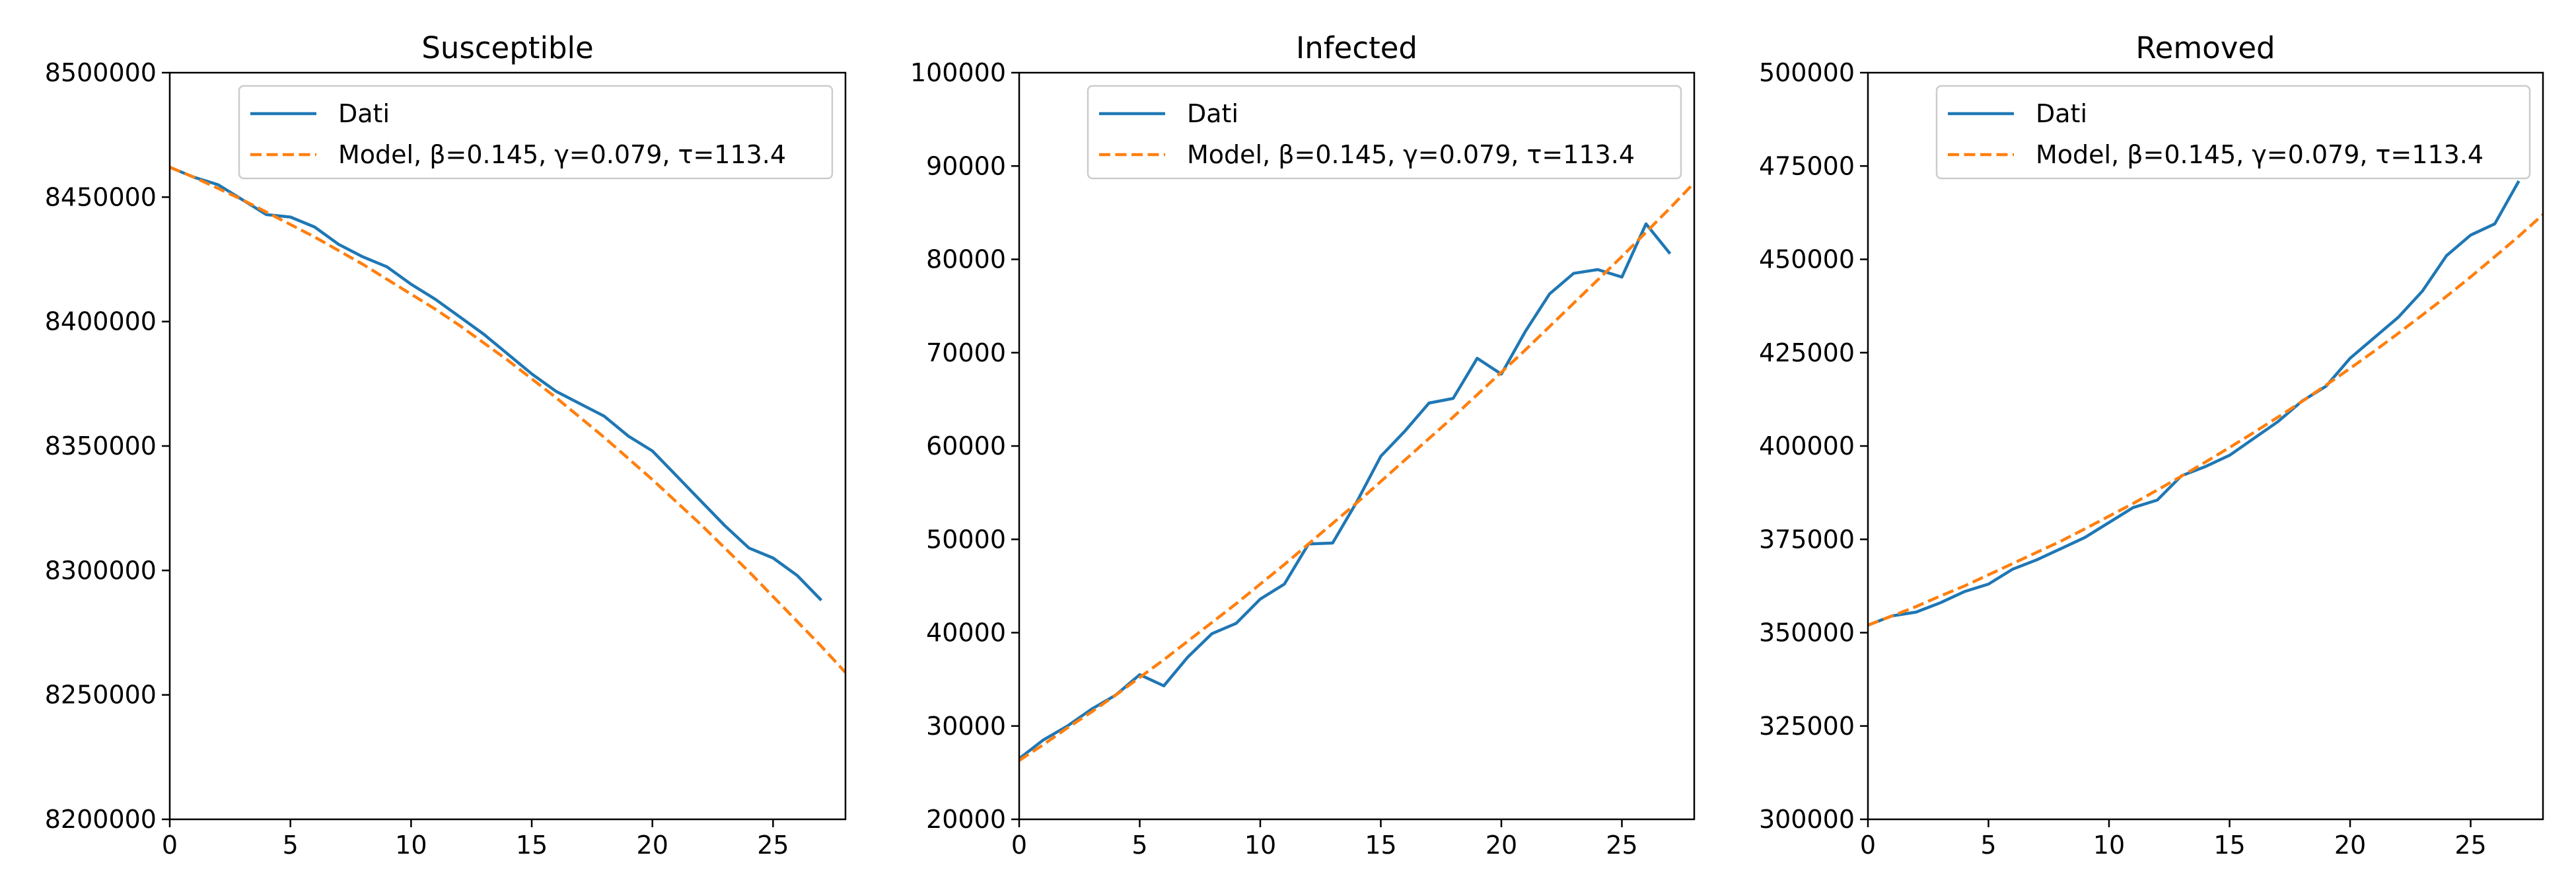 This screenshot has width=2576, height=892. I want to click on y-tick-label: 50000, so click(966, 539).